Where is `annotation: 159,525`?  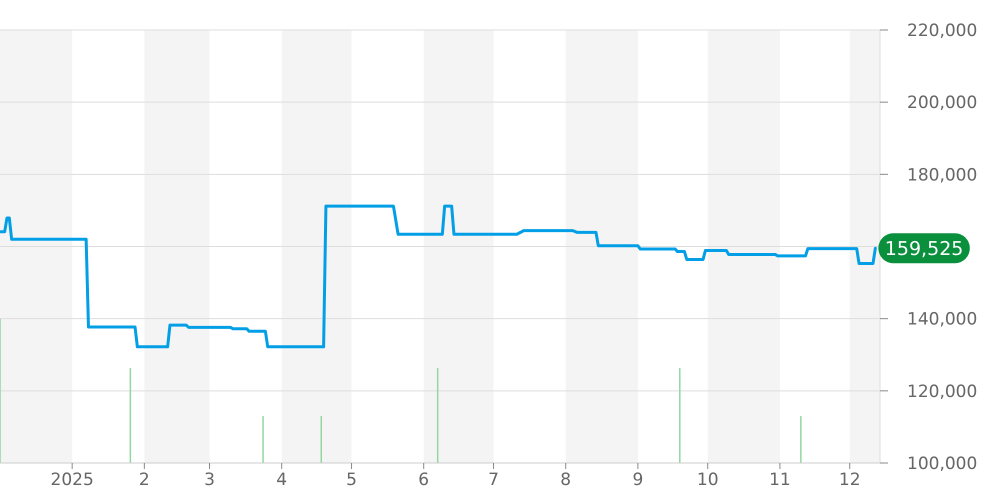 annotation: 159,525 is located at coordinates (924, 249).